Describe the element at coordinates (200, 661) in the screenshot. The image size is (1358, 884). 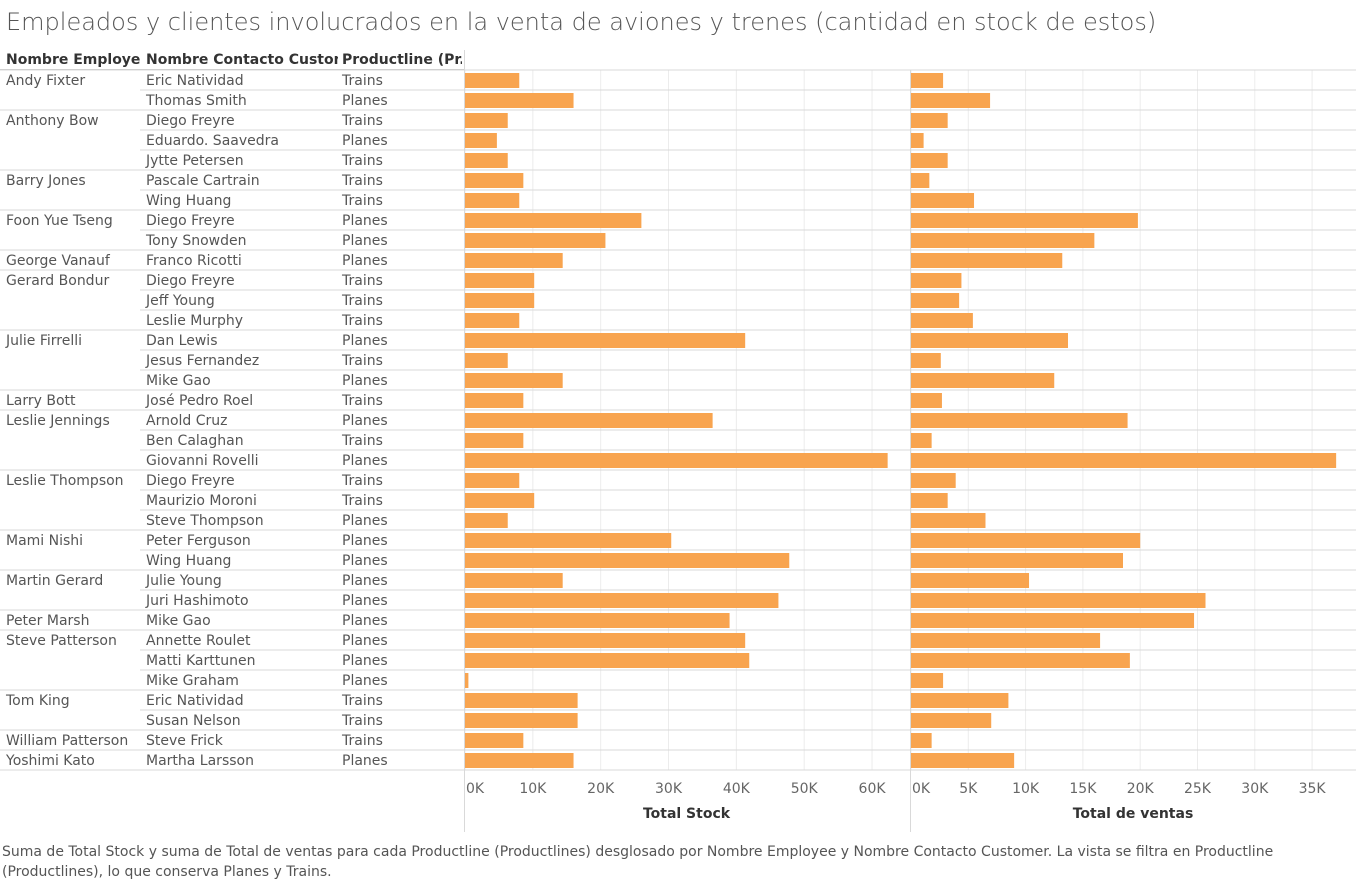
I see `contact-label: Matti Karttunen` at that location.